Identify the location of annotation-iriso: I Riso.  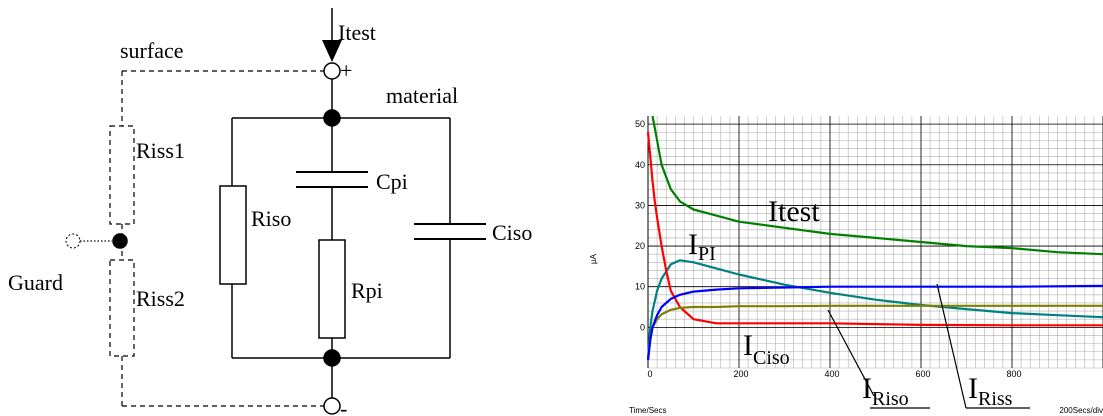
(878, 359).